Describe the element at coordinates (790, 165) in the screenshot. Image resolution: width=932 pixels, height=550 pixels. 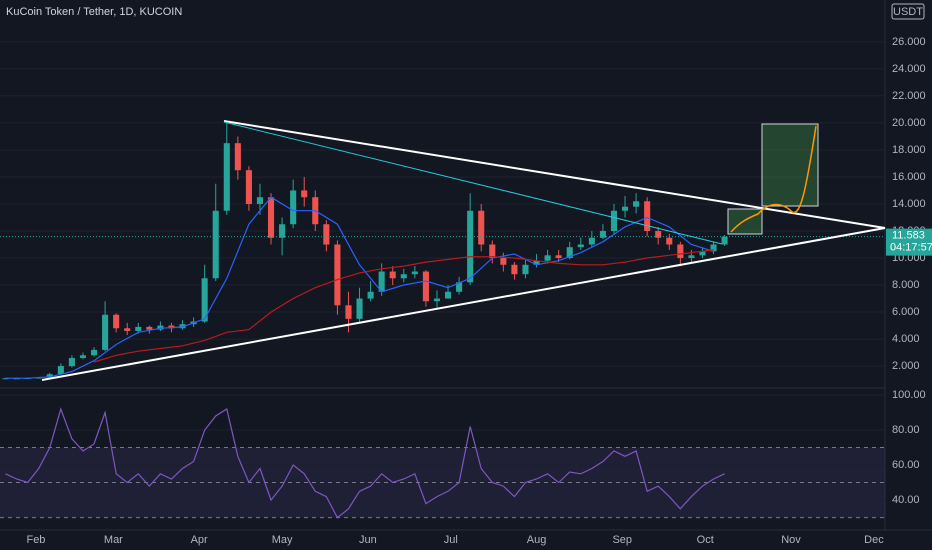
I see `projection-box` at that location.